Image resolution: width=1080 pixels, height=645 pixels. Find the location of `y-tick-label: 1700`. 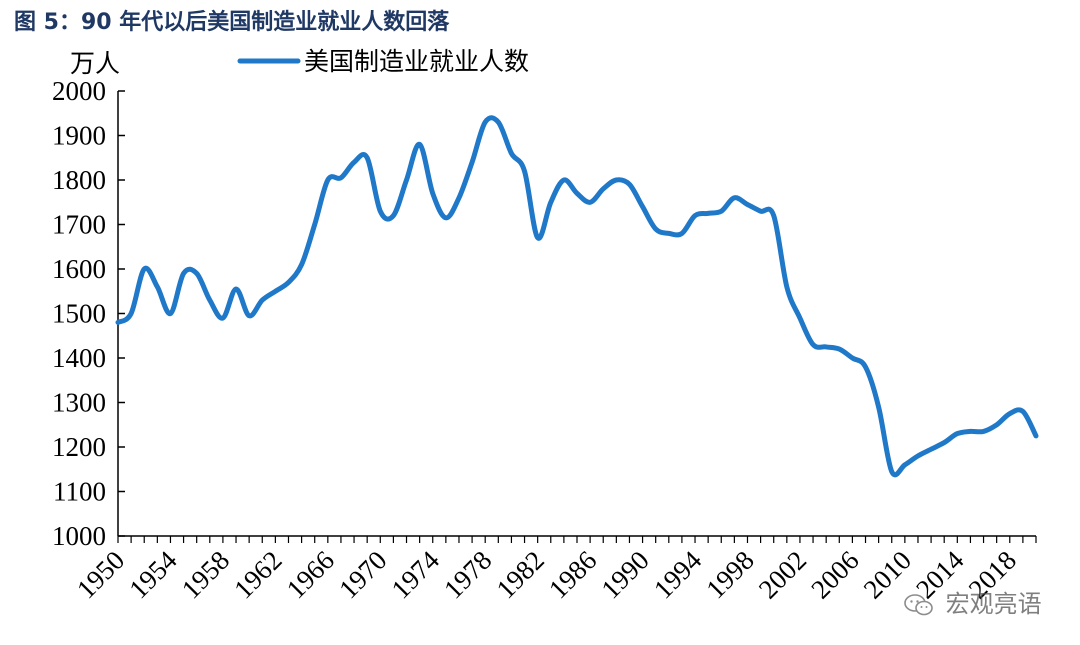

y-tick-label: 1700 is located at coordinates (79, 225).